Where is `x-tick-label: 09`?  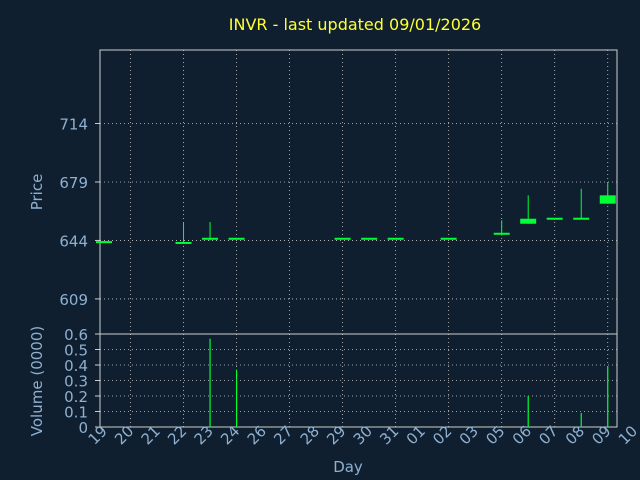
x-tick-label: 09 is located at coordinates (601, 435).